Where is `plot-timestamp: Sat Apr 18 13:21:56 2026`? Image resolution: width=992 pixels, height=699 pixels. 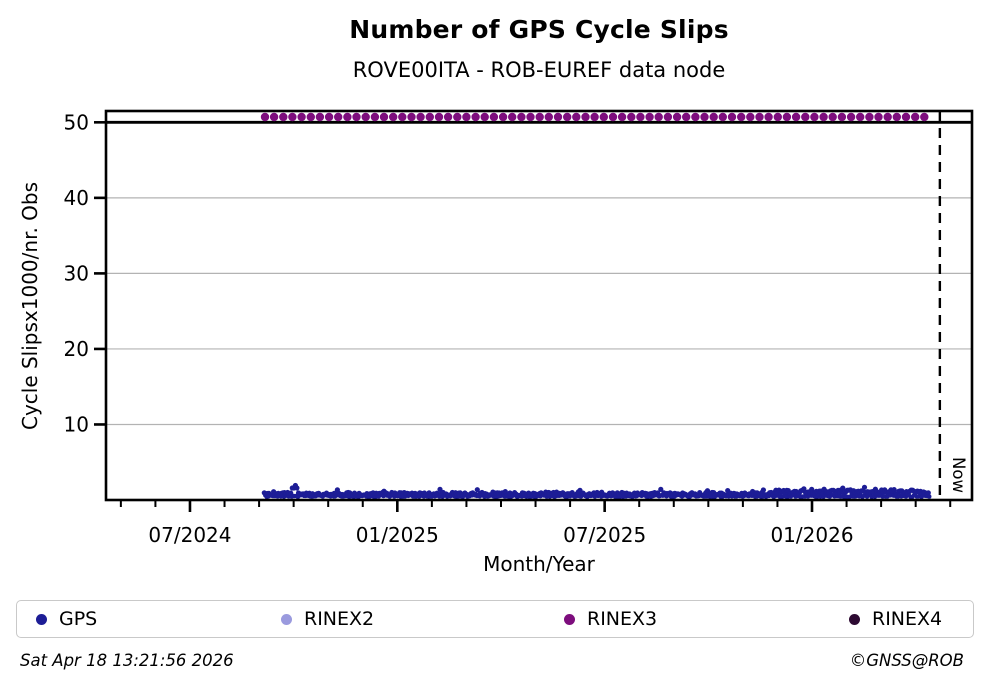 plot-timestamp: Sat Apr 18 13:21:56 2026 is located at coordinates (127, 660).